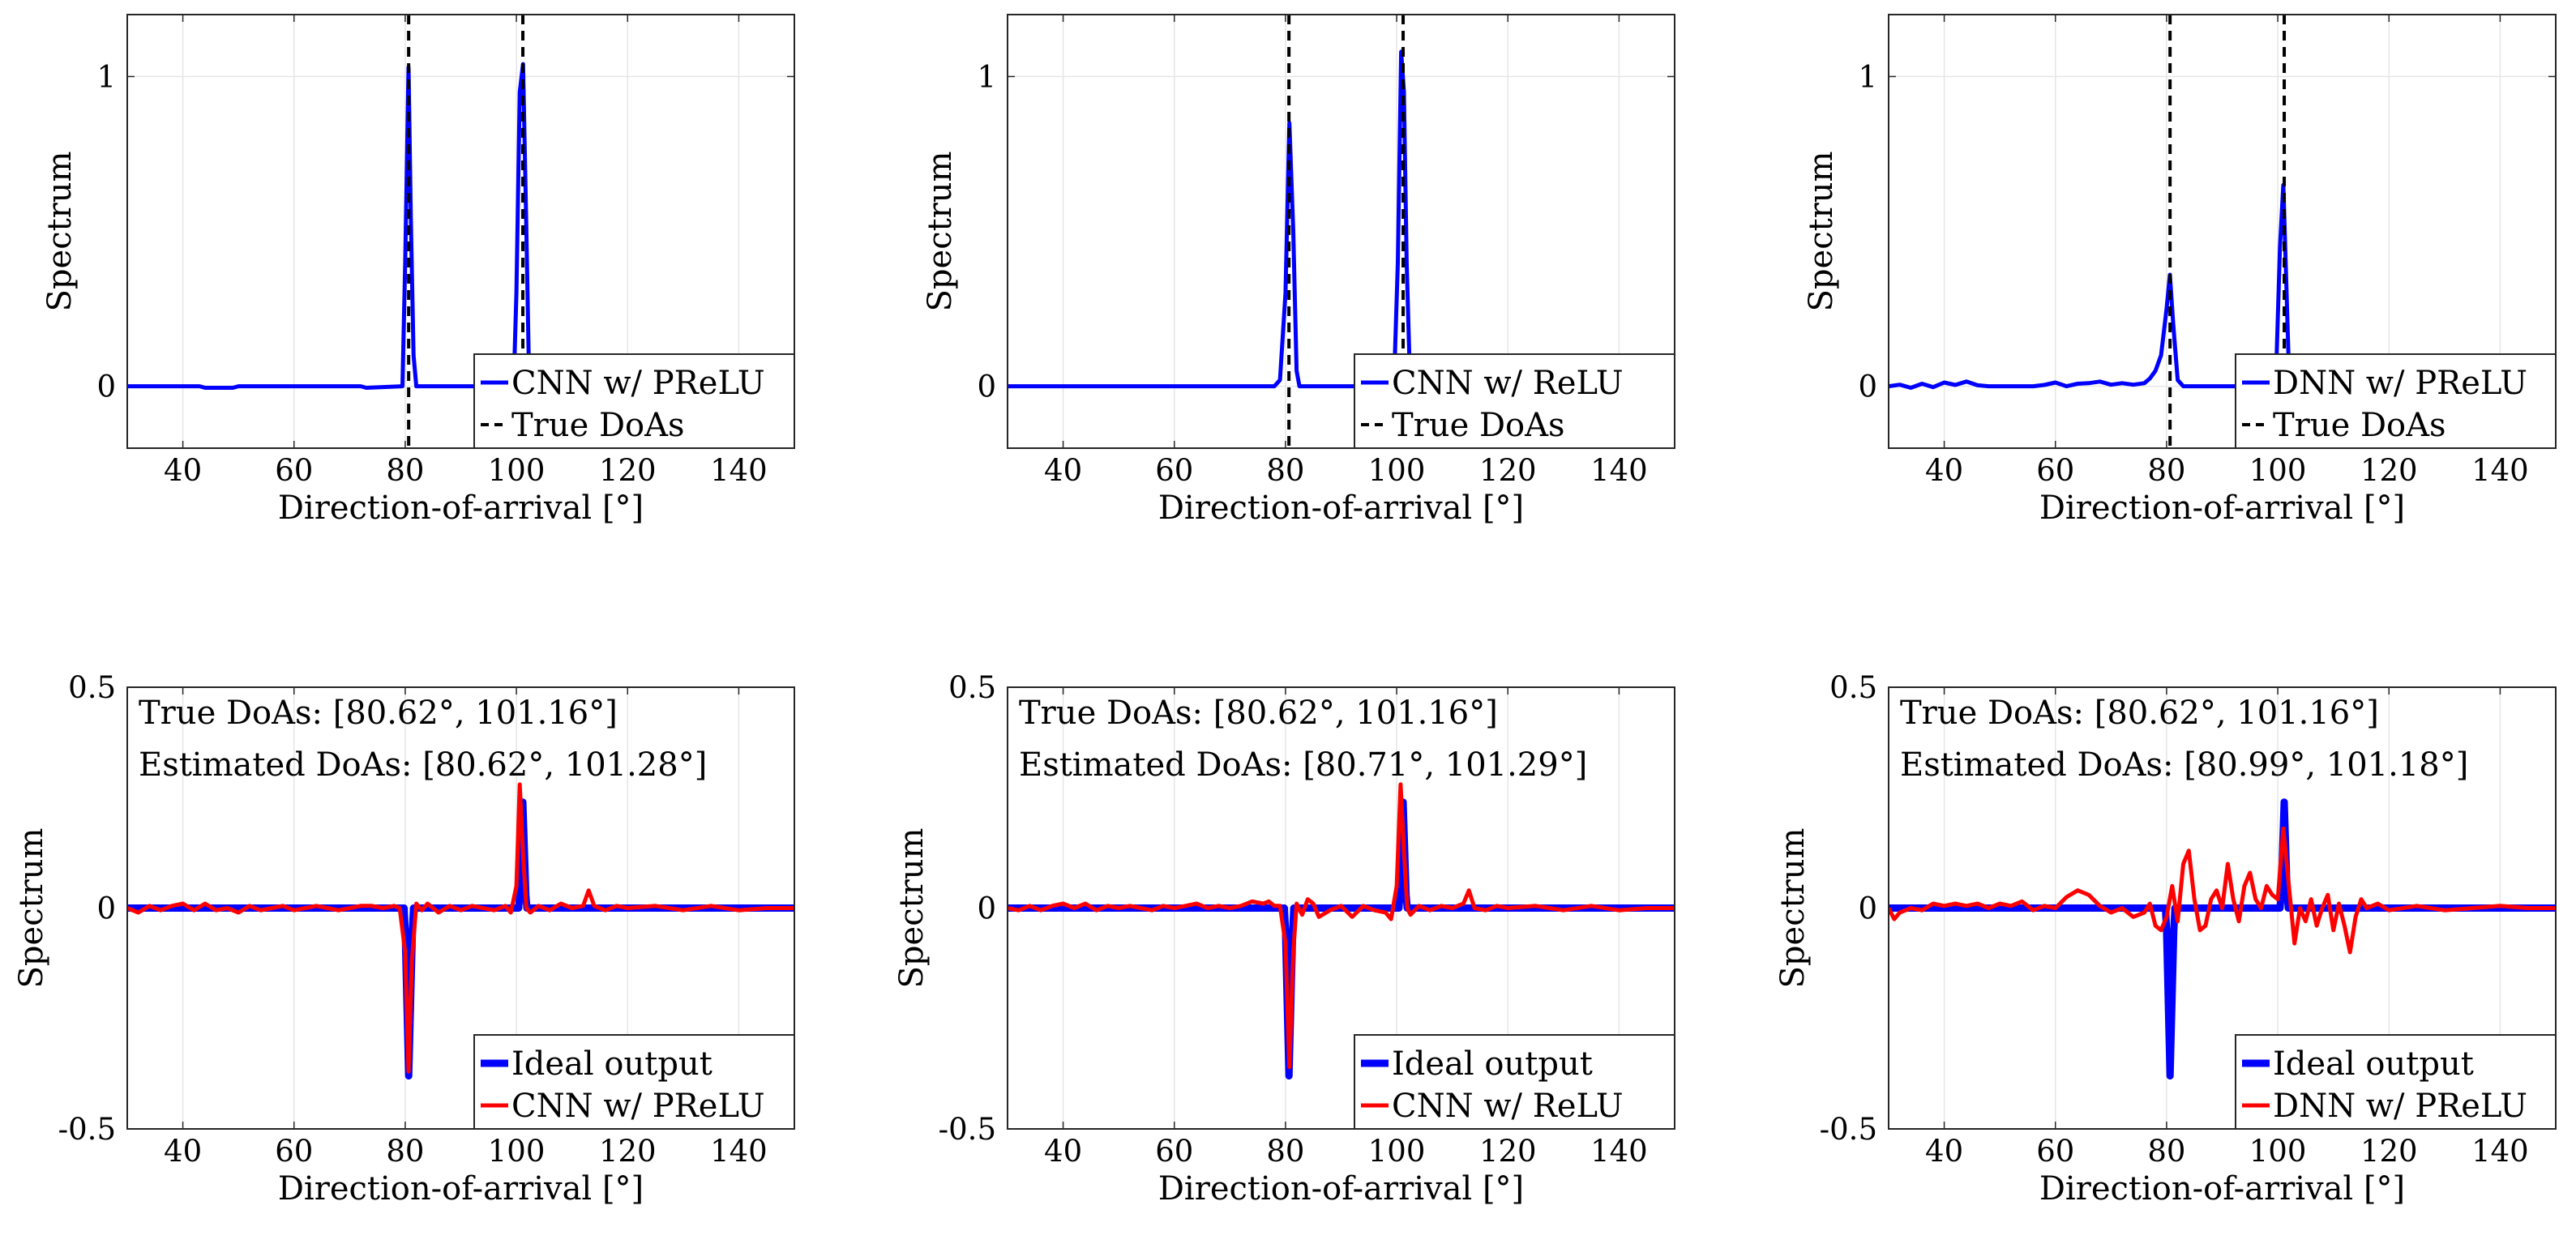 The width and height of the screenshot is (2576, 1244). What do you see at coordinates (423, 765) in the screenshot?
I see `annotation-text: Estimated DoAs: [80.62°, 101.28°]` at bounding box center [423, 765].